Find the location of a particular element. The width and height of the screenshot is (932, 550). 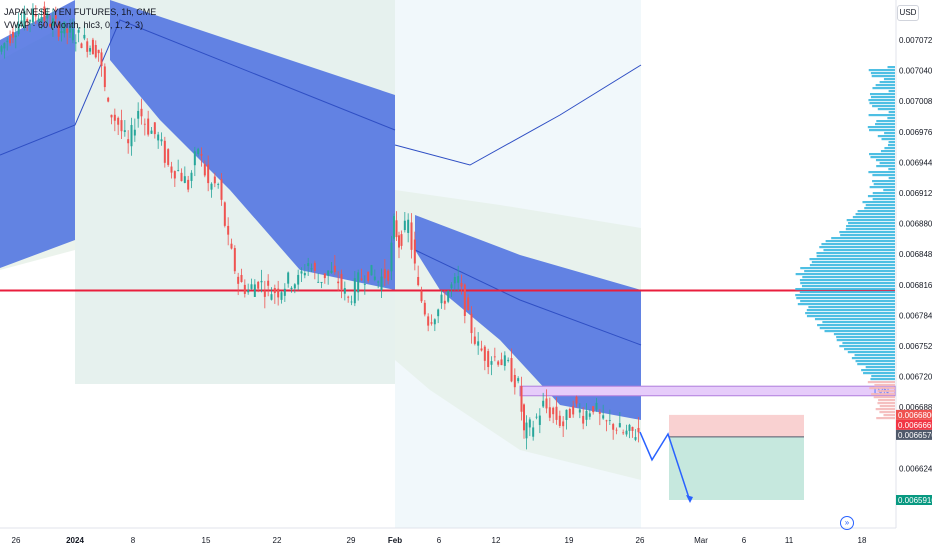

price-tag is located at coordinates (914, 434).